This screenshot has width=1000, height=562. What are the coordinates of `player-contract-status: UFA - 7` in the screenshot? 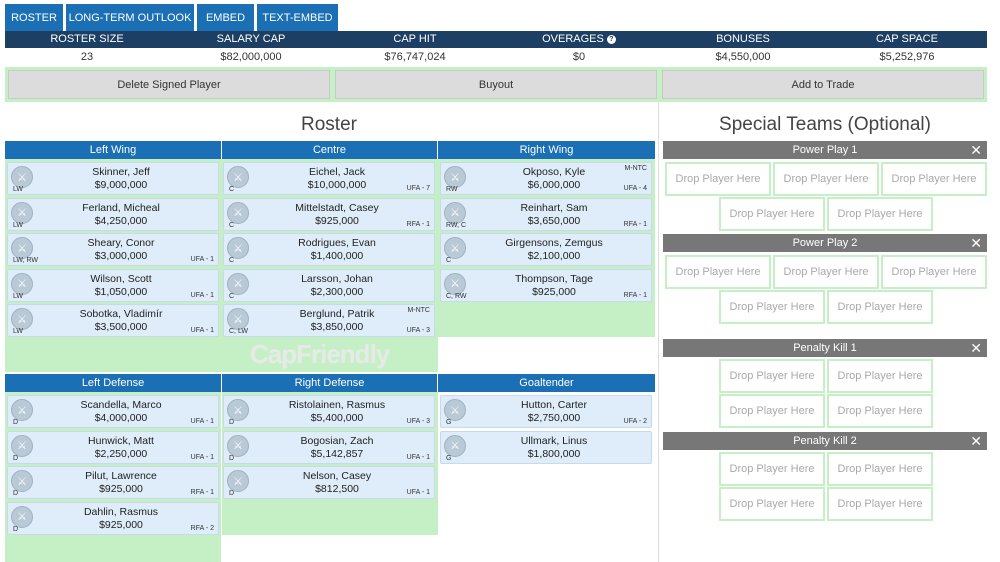 It's located at (418, 188).